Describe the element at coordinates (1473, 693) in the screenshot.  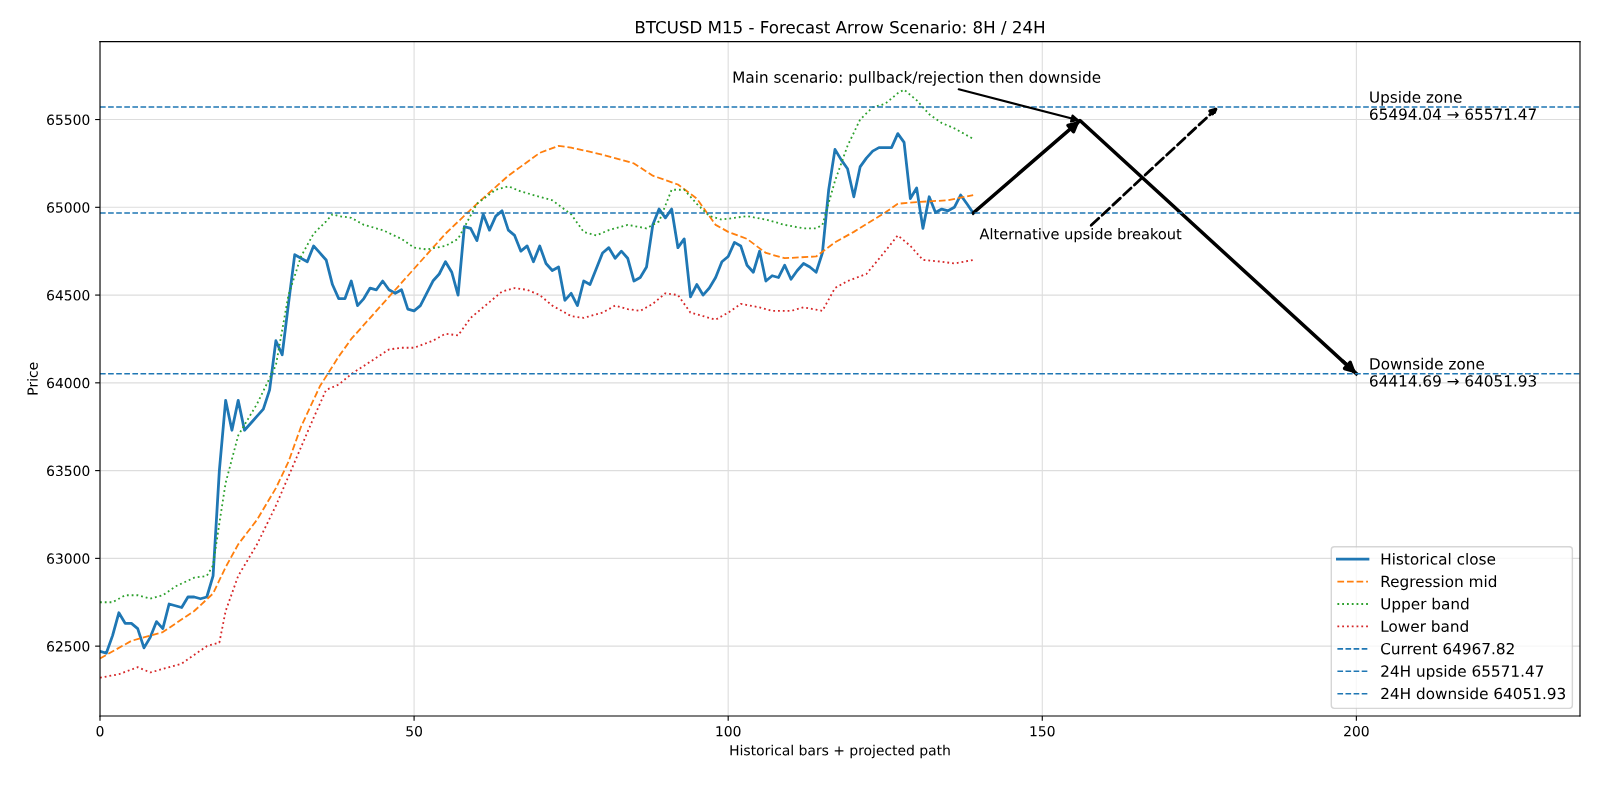
I see `legend-label: 24H downside 64051.93` at that location.